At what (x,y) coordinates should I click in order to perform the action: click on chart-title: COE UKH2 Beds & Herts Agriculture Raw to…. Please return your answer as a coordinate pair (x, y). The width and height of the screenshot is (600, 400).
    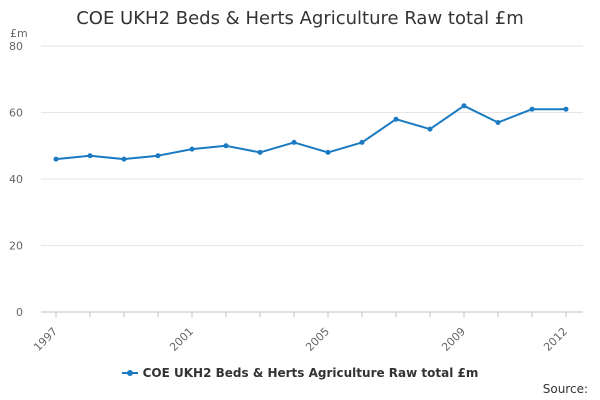
    Looking at the image, I should click on (300, 18).